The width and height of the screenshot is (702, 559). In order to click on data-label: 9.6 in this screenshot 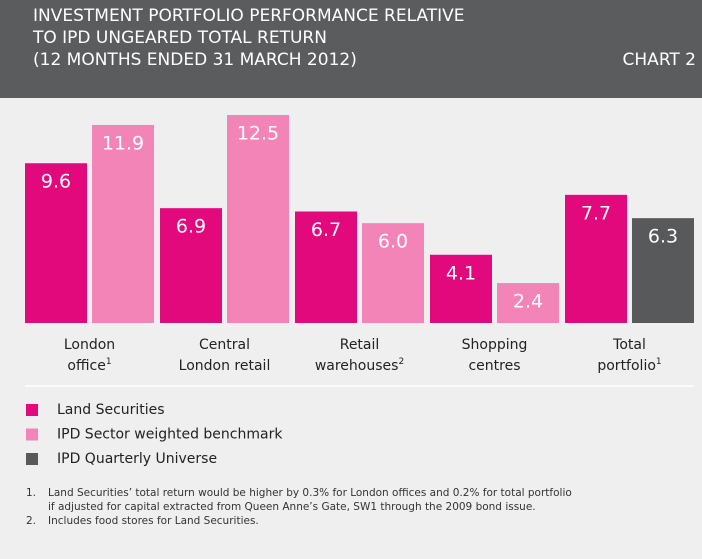, I will do `click(56, 182)`.